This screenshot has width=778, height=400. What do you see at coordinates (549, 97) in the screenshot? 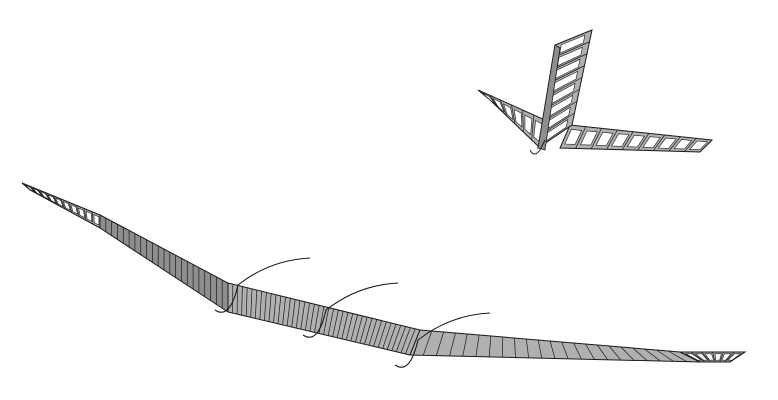
I see `vertical-fin-edge` at bounding box center [549, 97].